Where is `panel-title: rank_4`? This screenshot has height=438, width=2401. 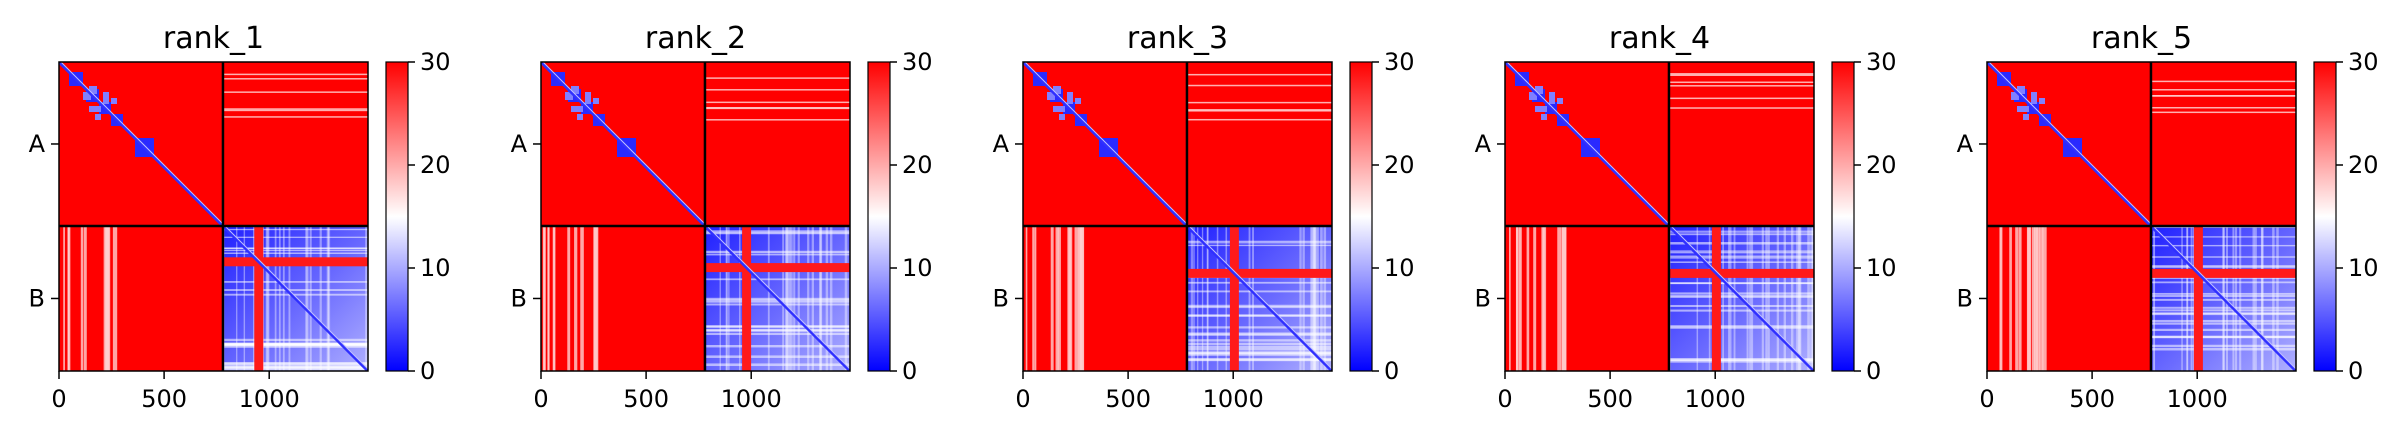
panel-title: rank_4 is located at coordinates (1659, 38).